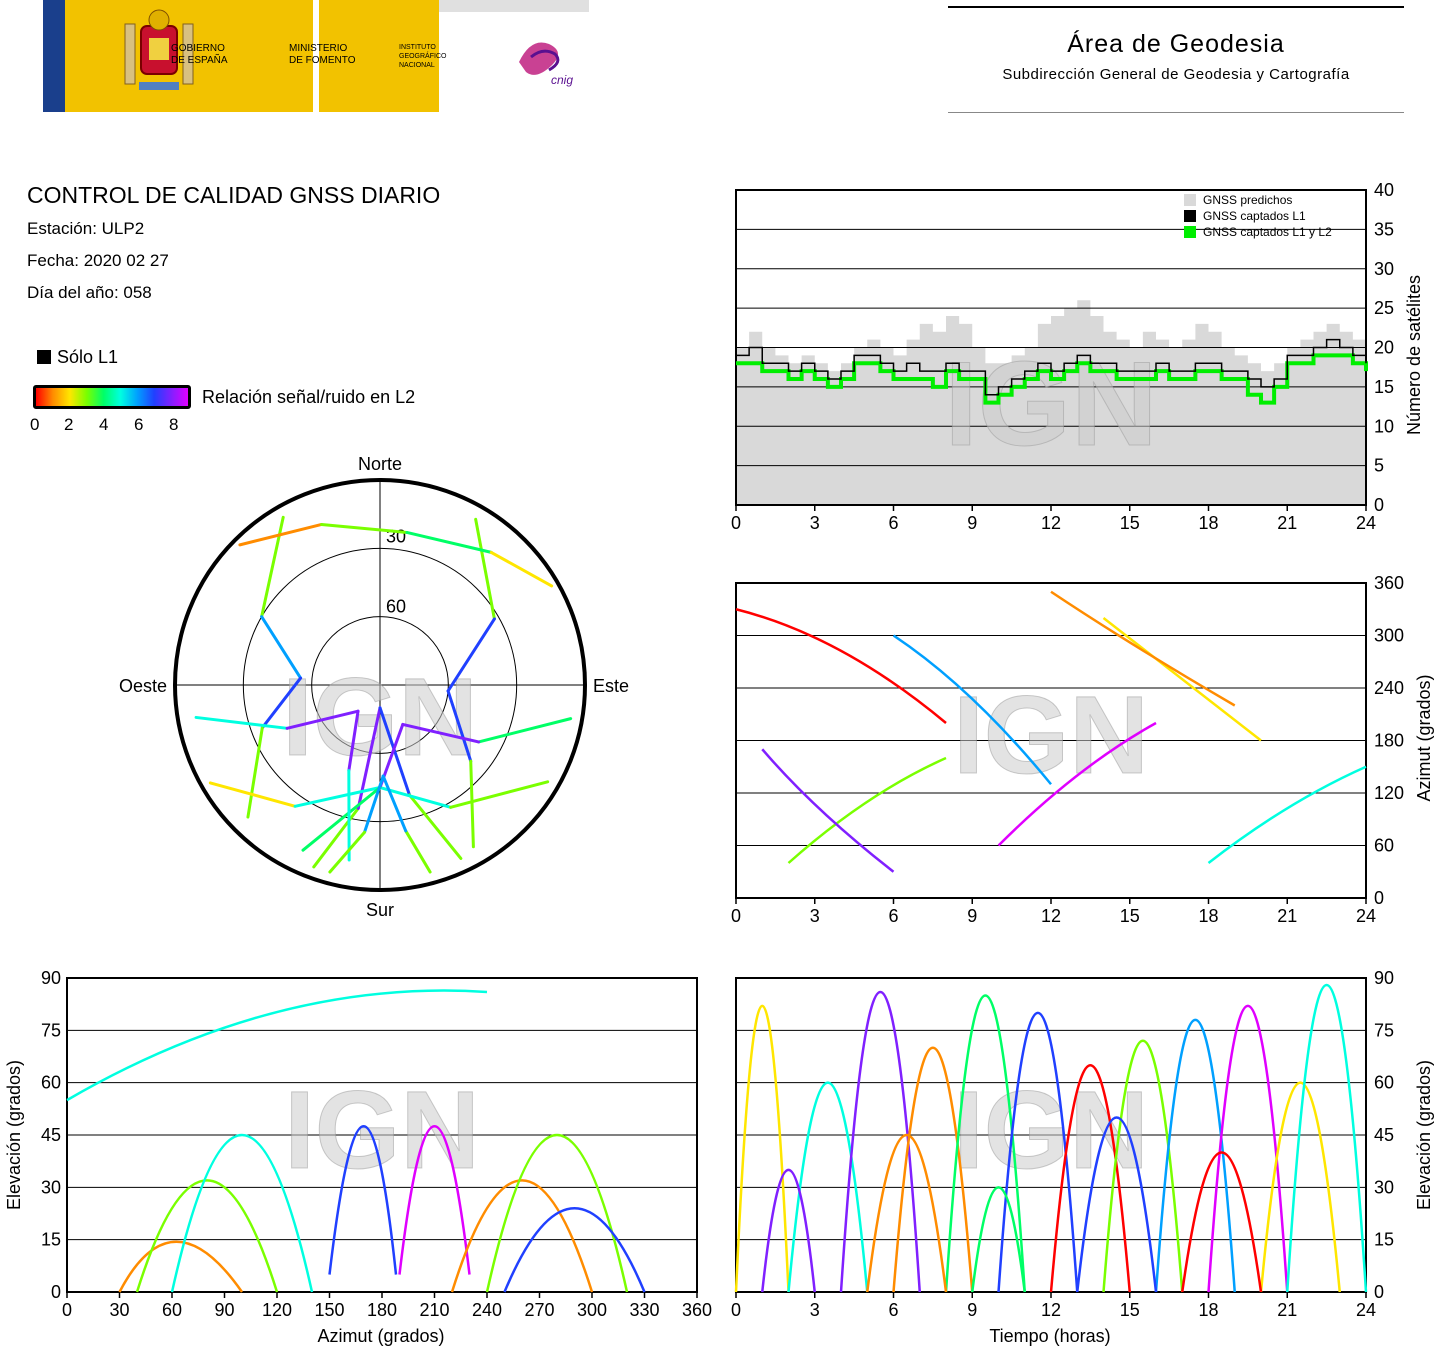  What do you see at coordinates (112, 397) in the screenshot?
I see `snr-colorbar` at bounding box center [112, 397].